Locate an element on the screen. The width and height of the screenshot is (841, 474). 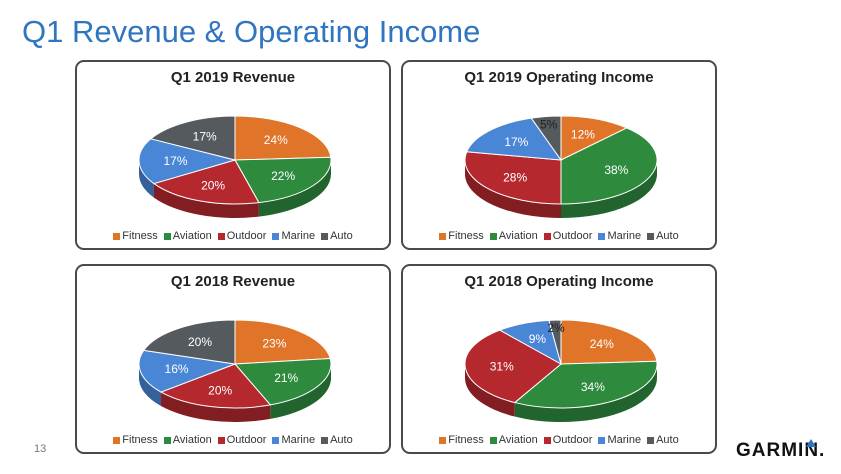
pie-chart: 23% 21% 20% 16% 20% is located at coordinates (235, 370).